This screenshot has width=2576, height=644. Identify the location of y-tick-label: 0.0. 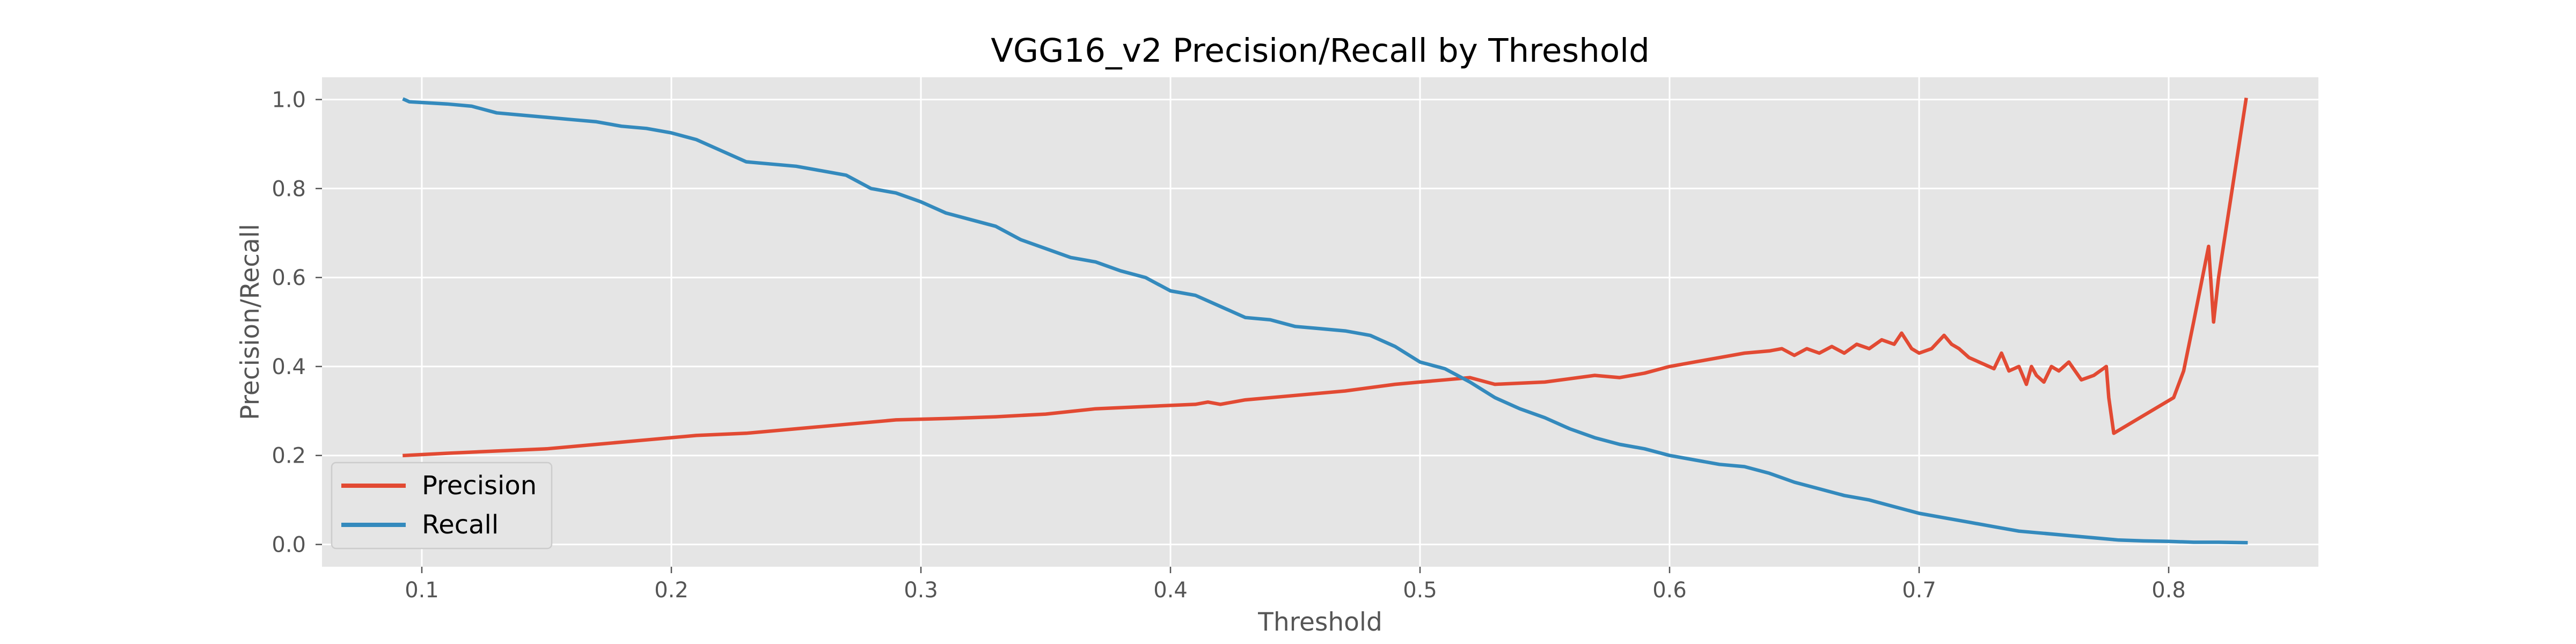
(289, 545).